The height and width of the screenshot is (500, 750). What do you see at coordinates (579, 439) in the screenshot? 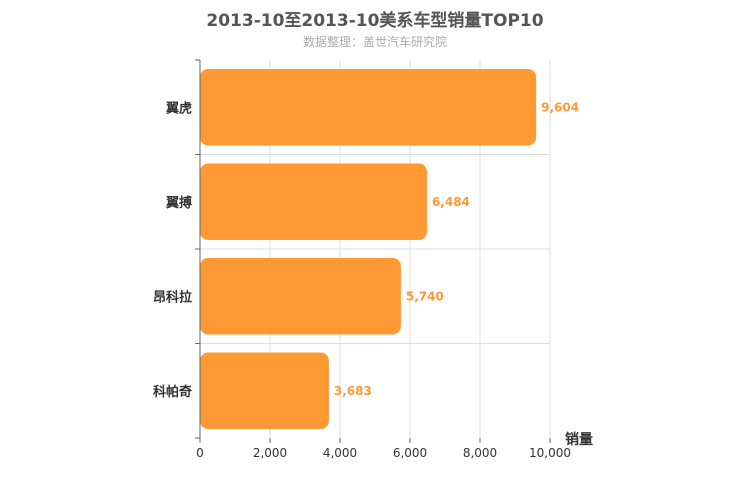
I see `x-axis-label: 销量` at bounding box center [579, 439].